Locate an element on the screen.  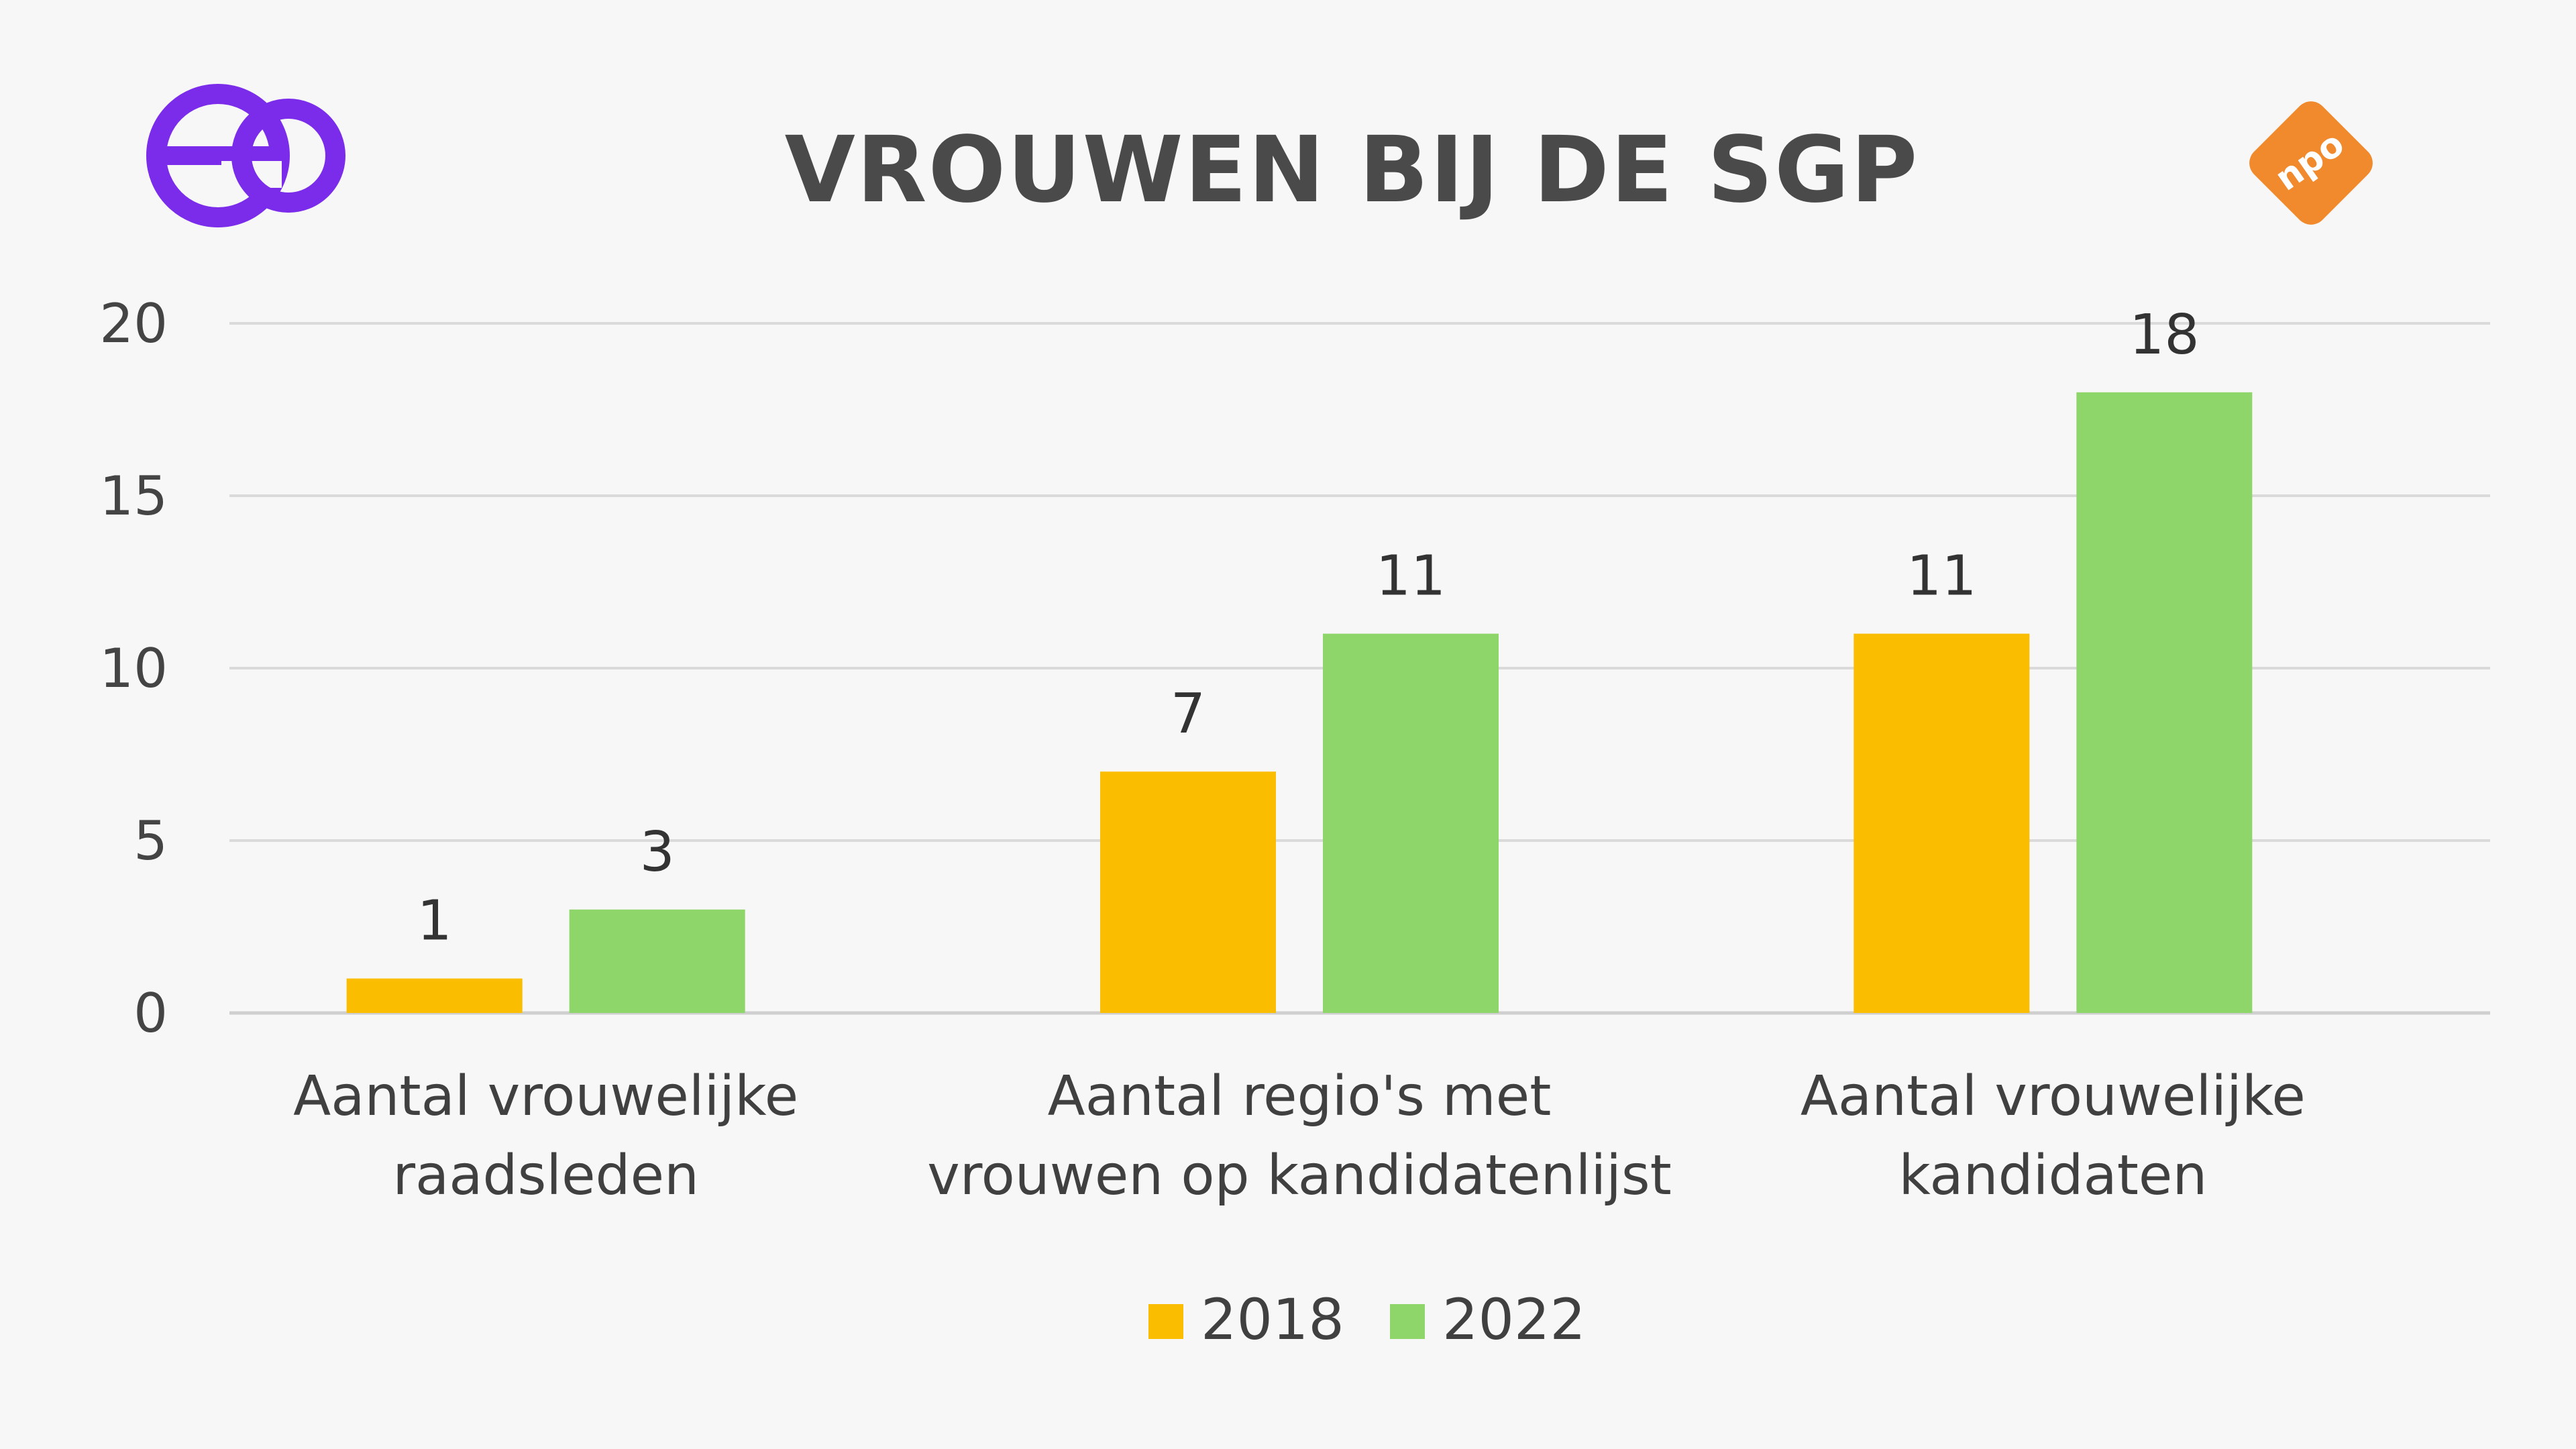
y-axis: 0 5 10 15 20 is located at coordinates (133, 668).